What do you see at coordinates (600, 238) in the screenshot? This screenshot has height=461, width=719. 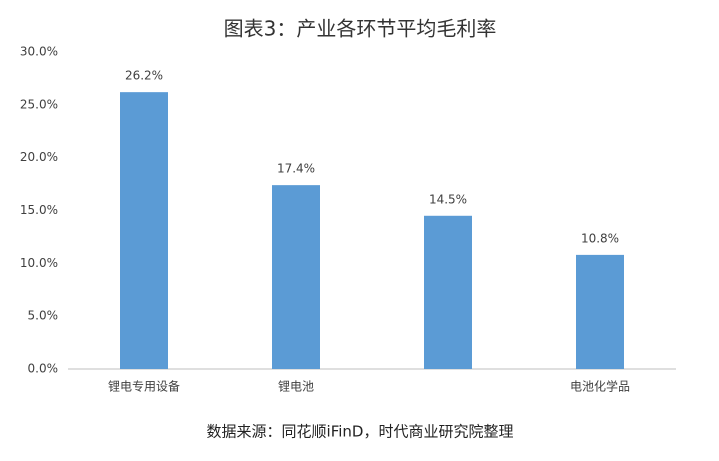 I see `data-label: 10.8%` at bounding box center [600, 238].